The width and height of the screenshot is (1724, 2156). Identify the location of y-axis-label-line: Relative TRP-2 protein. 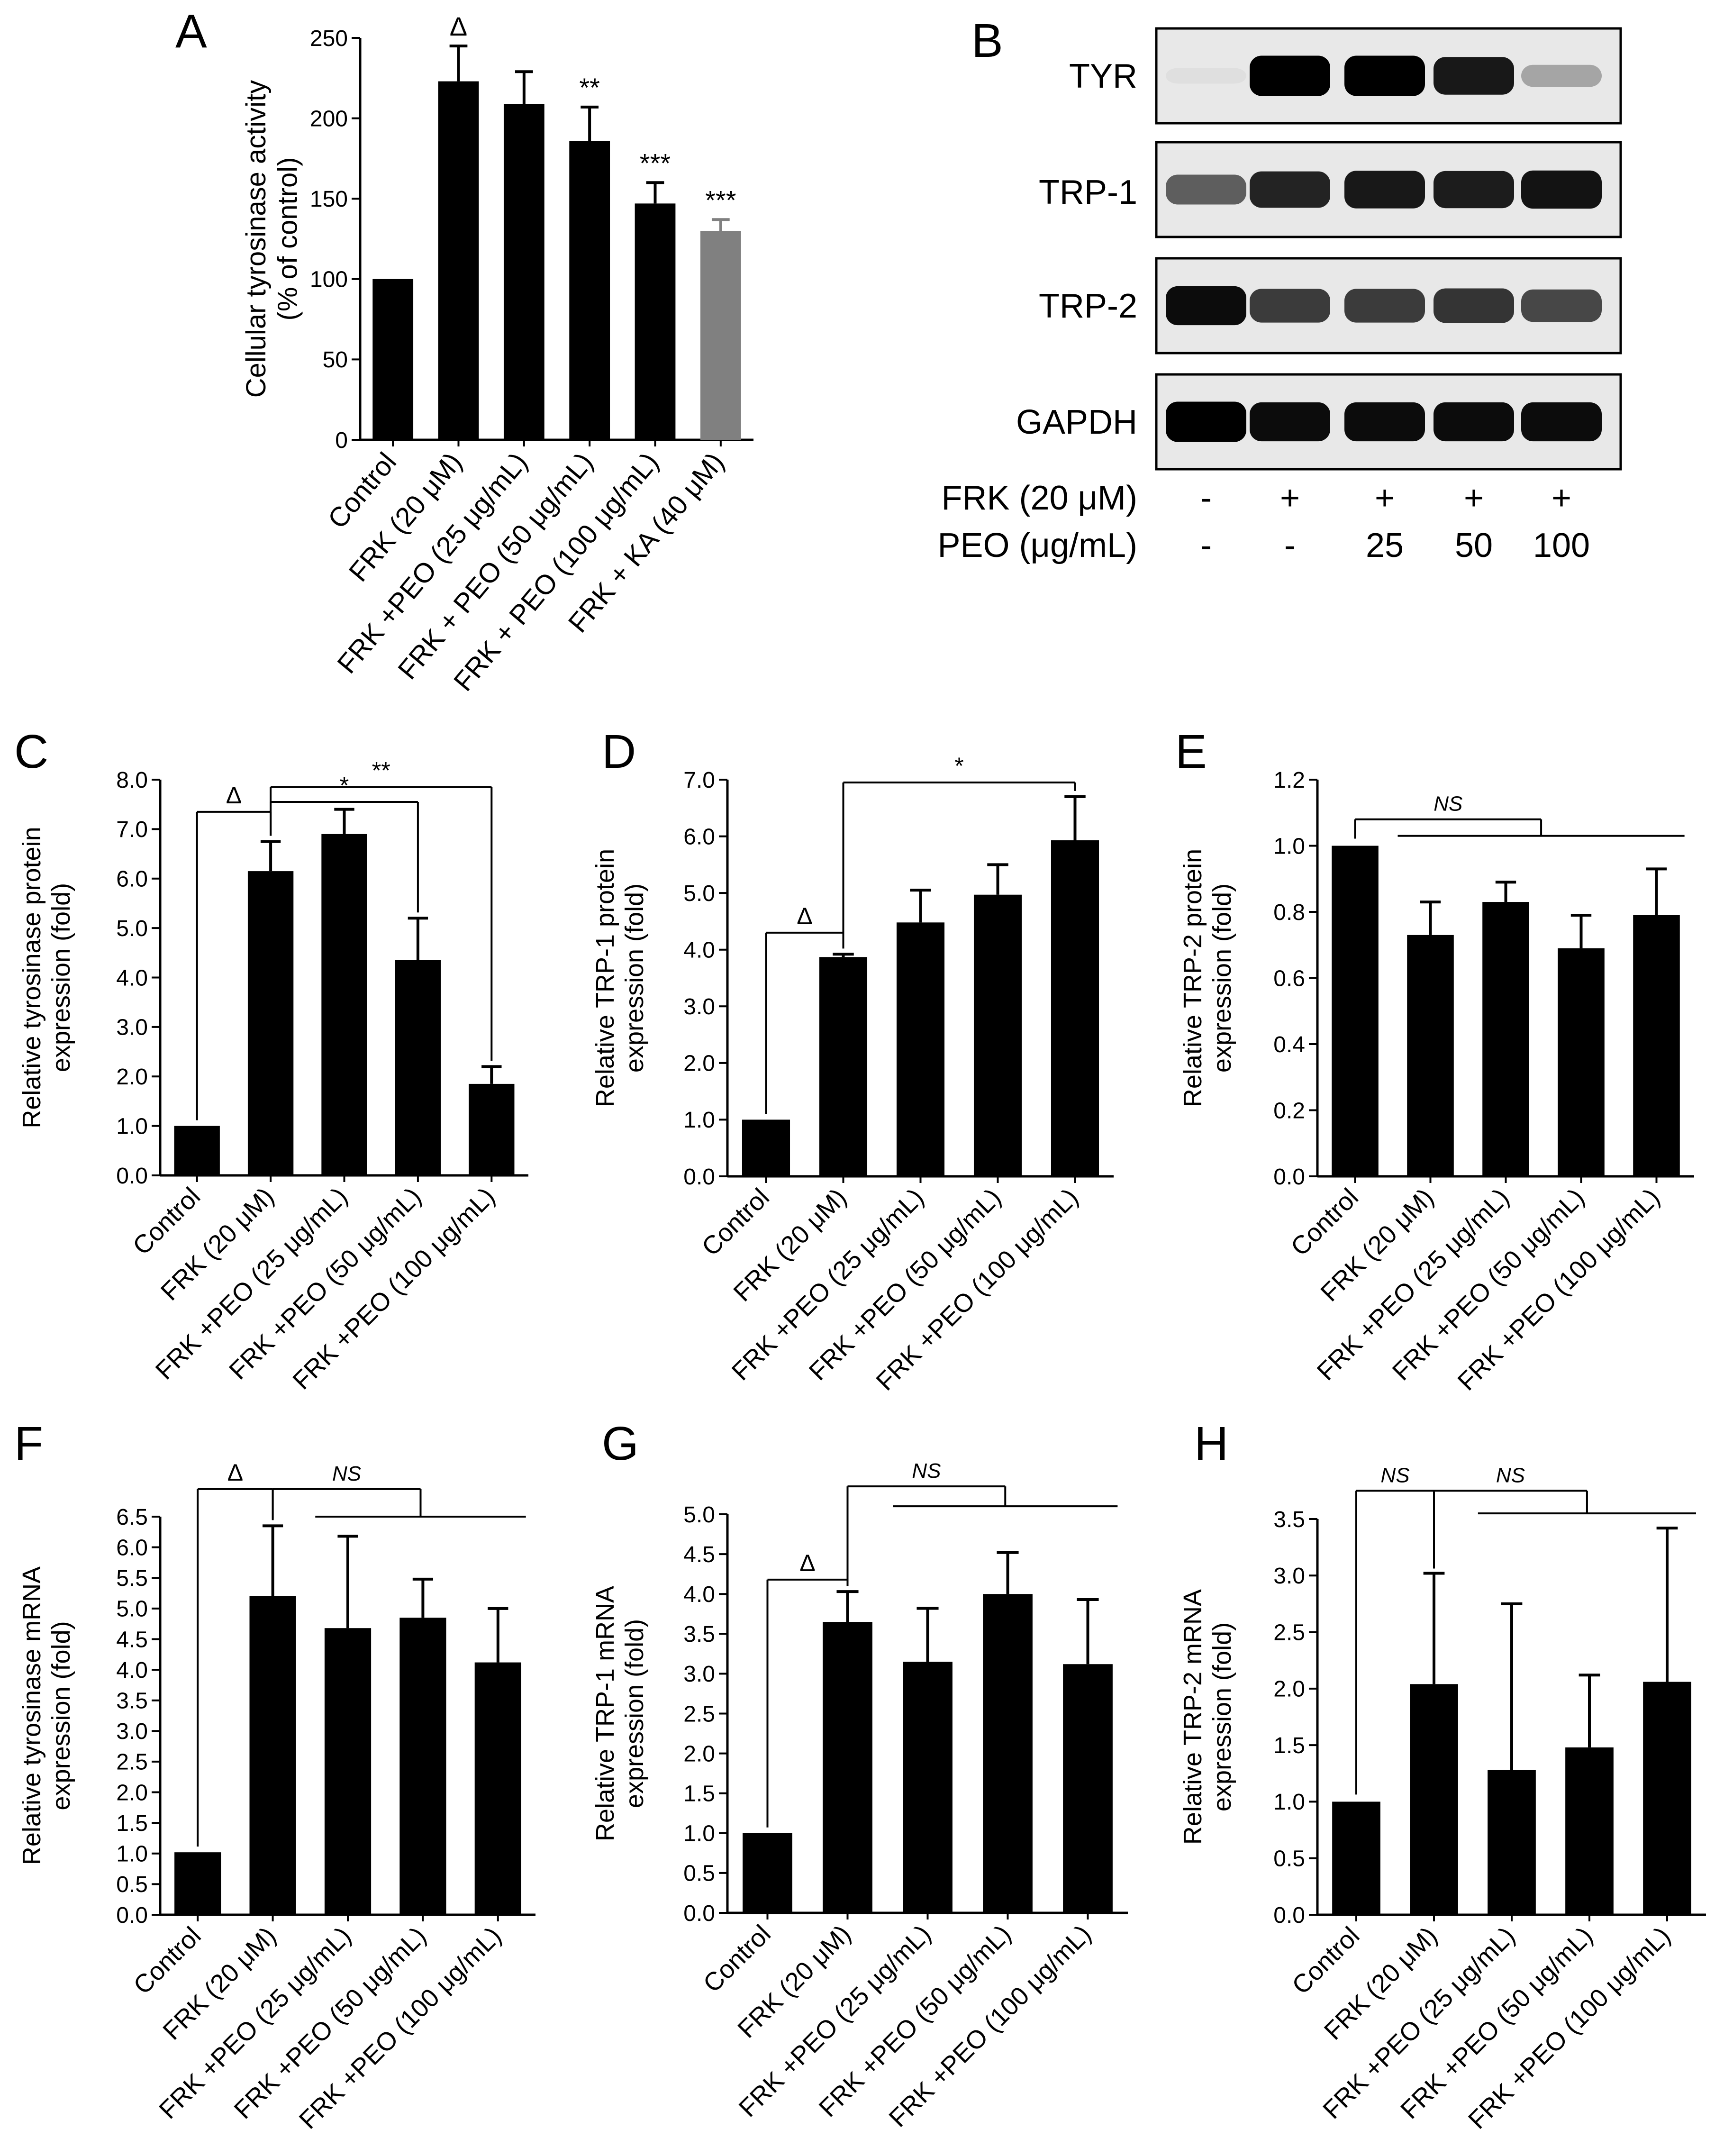
(1193, 978).